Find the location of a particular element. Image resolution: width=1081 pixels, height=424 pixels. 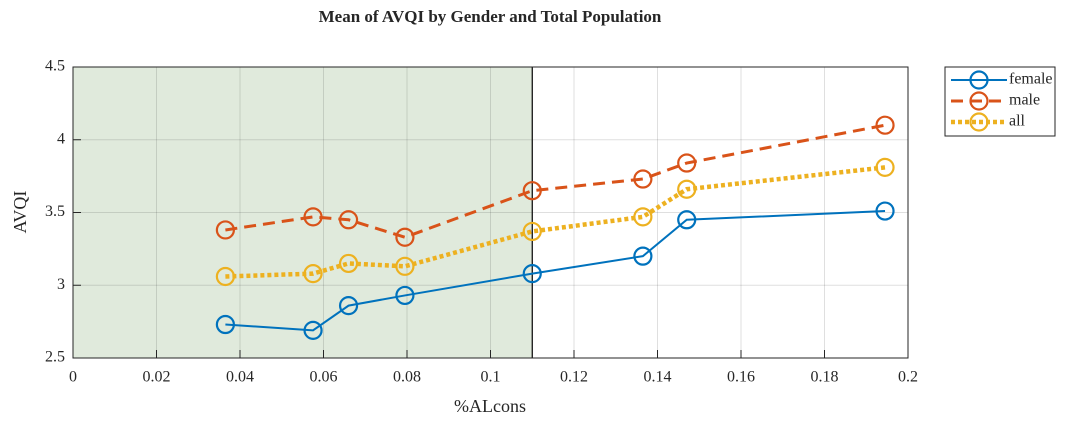

x-tick-label: 0.18 is located at coordinates (825, 377).